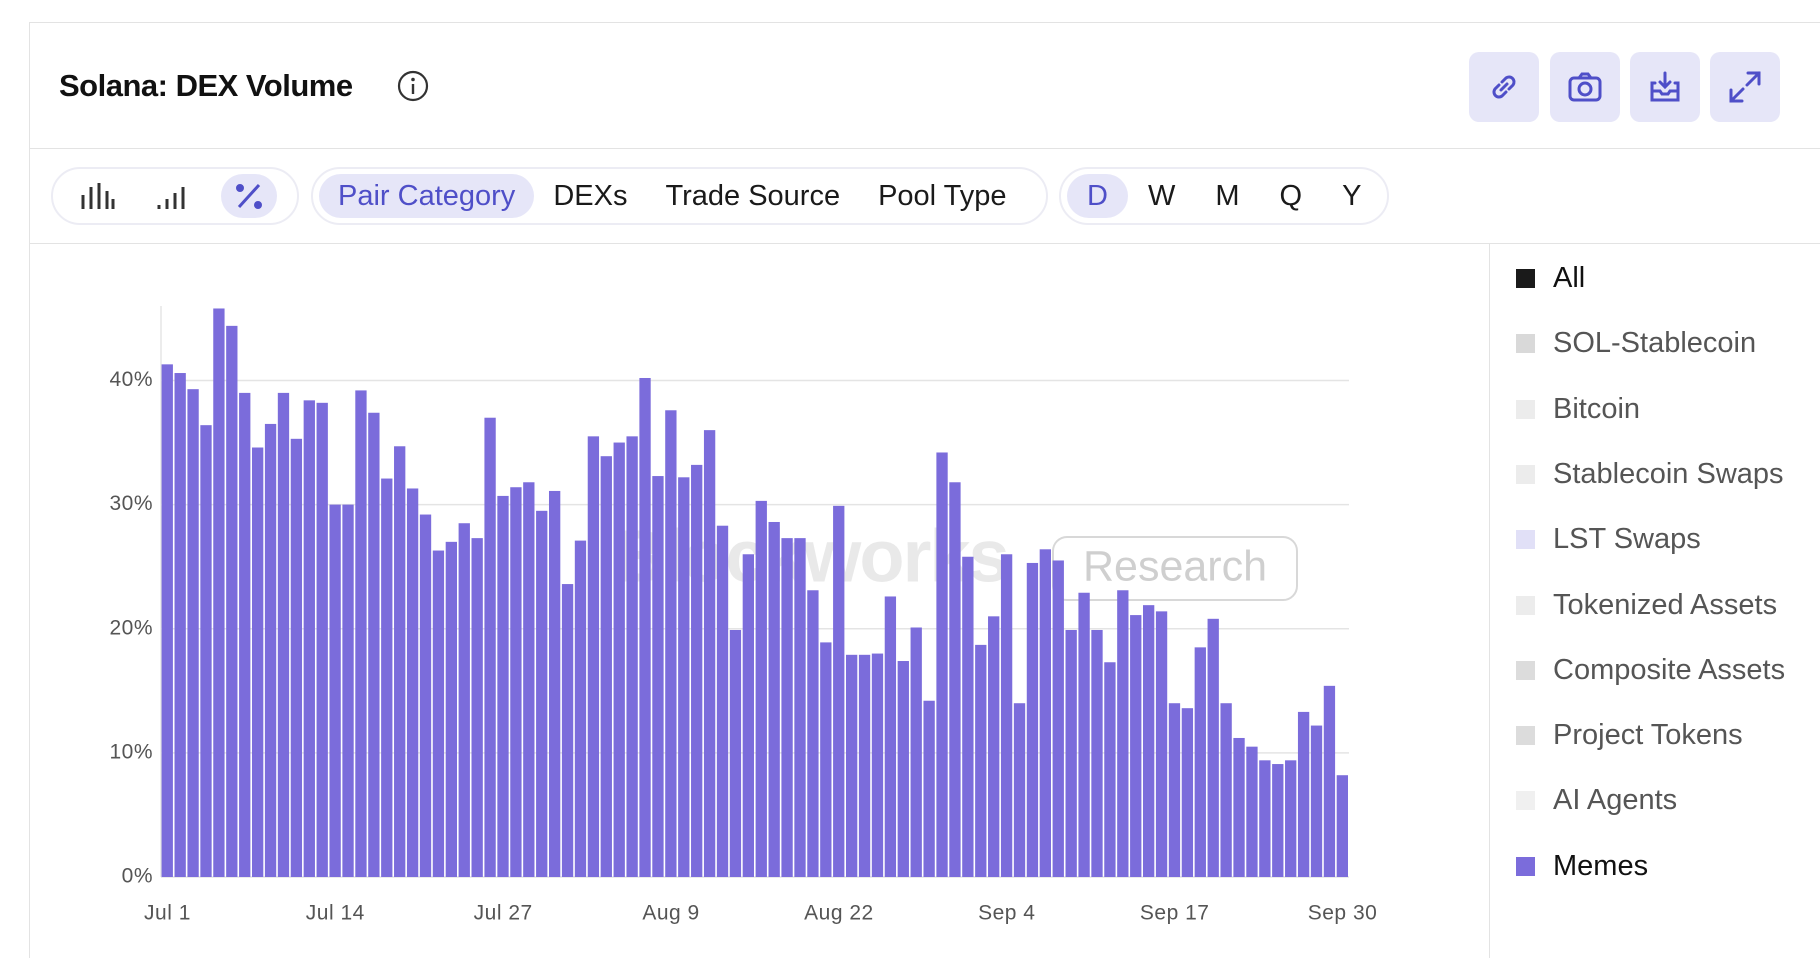 This screenshot has width=1820, height=958. Describe the element at coordinates (97, 196) in the screenshot. I see `bar-icon` at that location.